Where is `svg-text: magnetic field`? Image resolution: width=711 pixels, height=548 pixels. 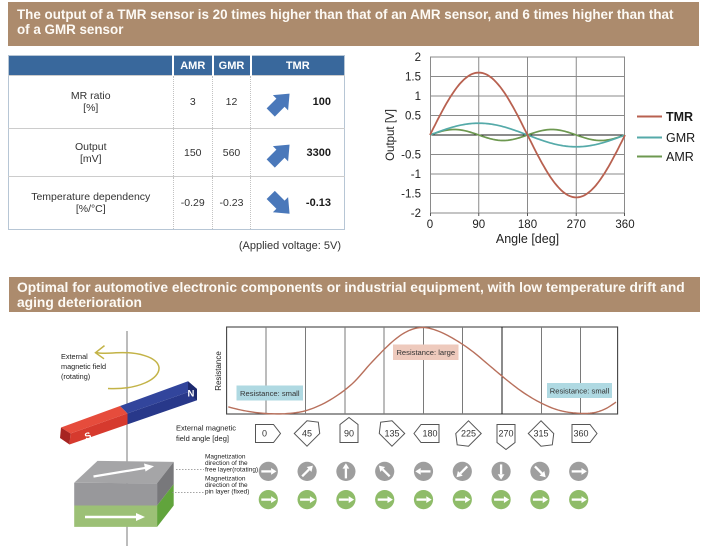
svg-text: magnetic field is located at coordinates (83, 366).